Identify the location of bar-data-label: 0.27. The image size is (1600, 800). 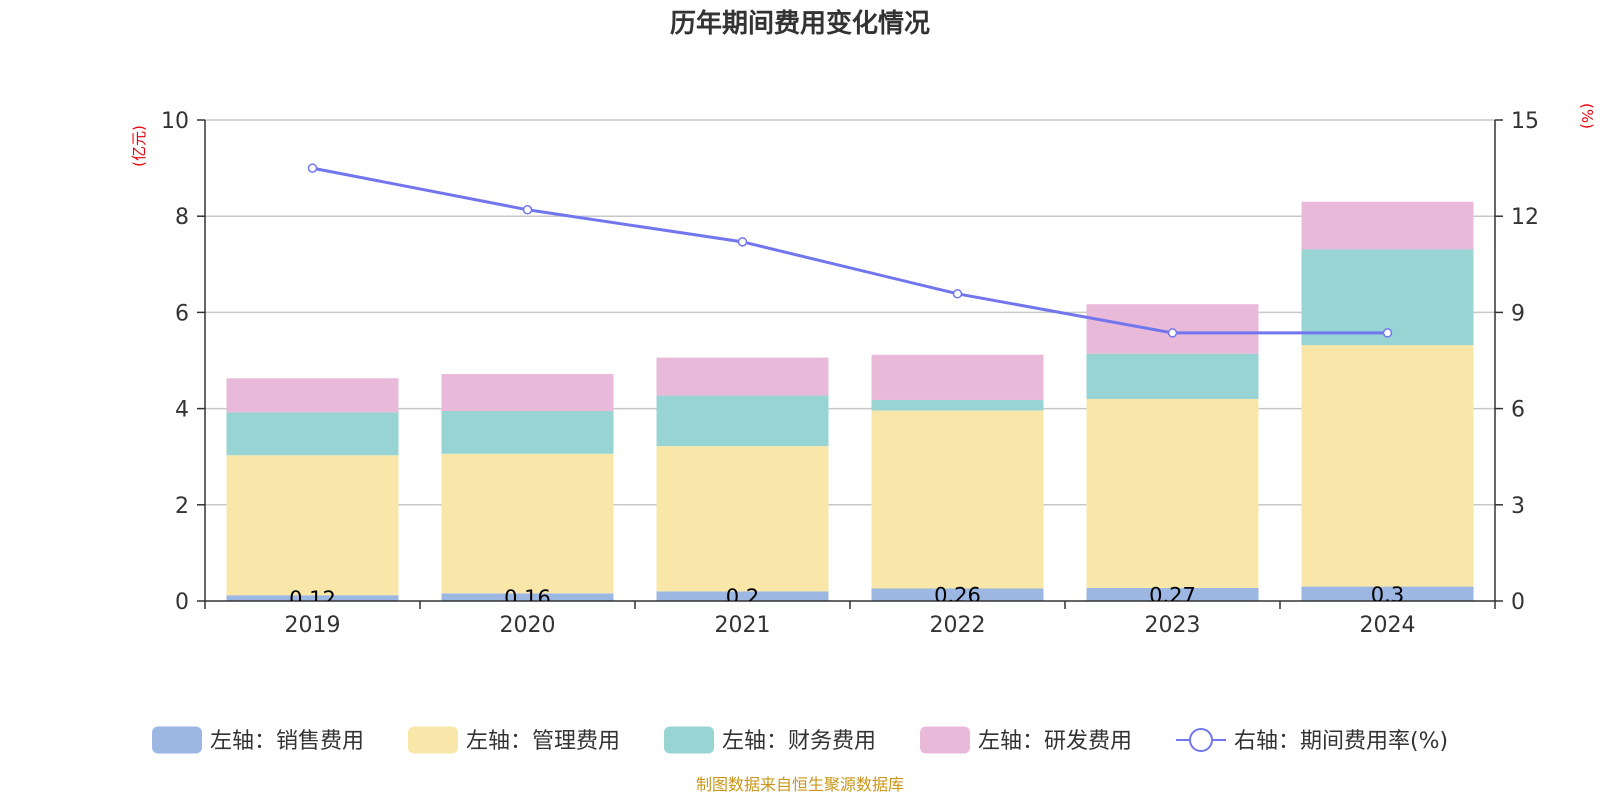
(1172, 596).